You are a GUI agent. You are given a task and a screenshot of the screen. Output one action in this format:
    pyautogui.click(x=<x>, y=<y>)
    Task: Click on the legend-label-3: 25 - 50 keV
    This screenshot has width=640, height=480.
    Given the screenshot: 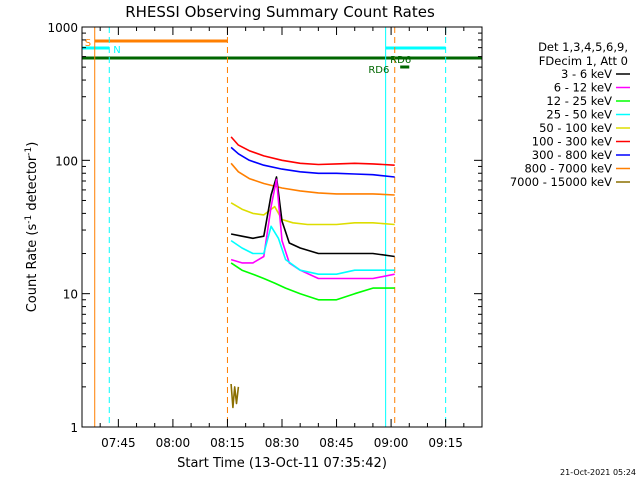 What is the action you would take?
    pyautogui.click(x=579, y=115)
    